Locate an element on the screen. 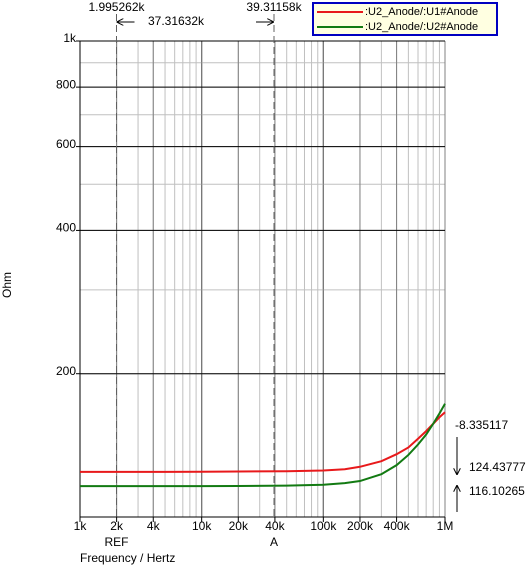  cursor-name: A is located at coordinates (274, 542).